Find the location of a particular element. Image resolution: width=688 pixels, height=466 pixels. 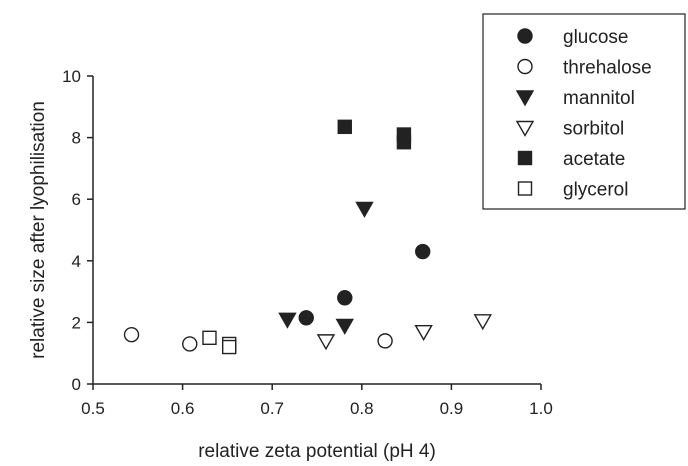

legend-item-threhalose: threhalose is located at coordinates (584, 68).